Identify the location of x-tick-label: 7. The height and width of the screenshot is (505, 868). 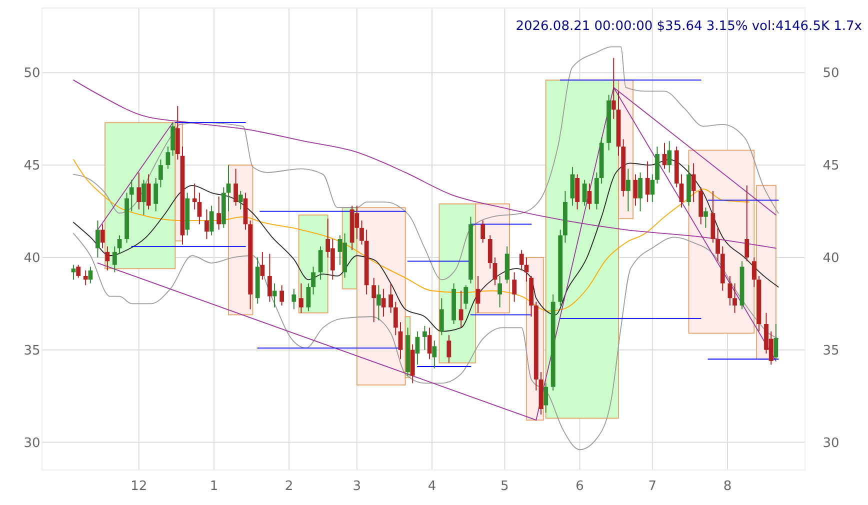
(652, 486).